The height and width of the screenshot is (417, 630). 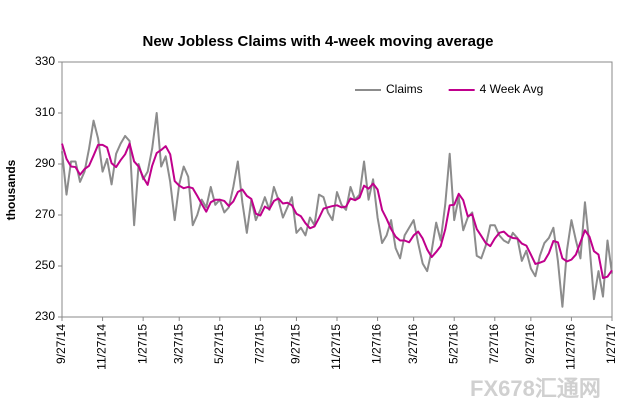 I want to click on x-tick-label: 3/27/15, so click(x=178, y=344).